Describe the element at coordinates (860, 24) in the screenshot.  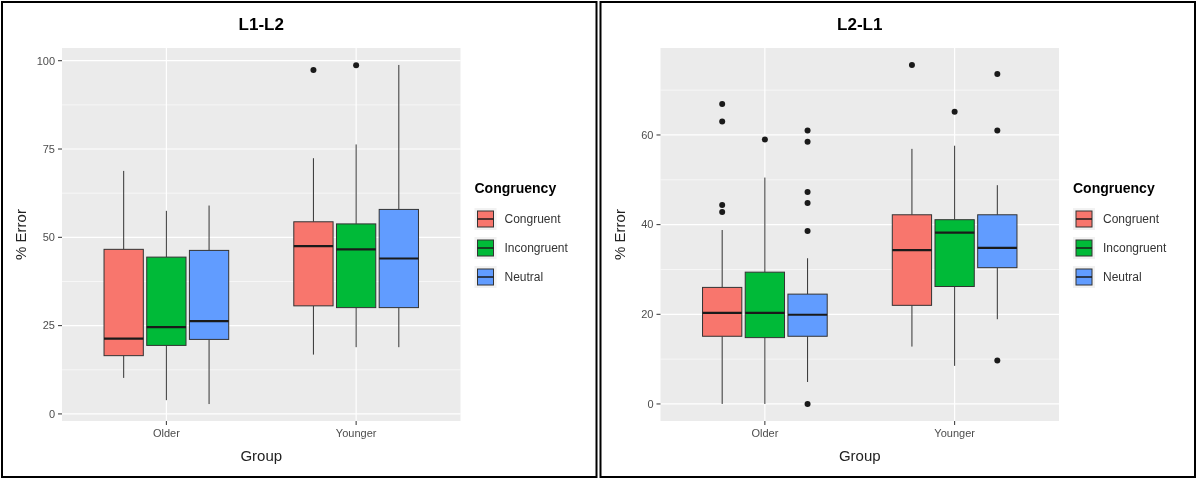
I see `chart-title: L2-L1` at that location.